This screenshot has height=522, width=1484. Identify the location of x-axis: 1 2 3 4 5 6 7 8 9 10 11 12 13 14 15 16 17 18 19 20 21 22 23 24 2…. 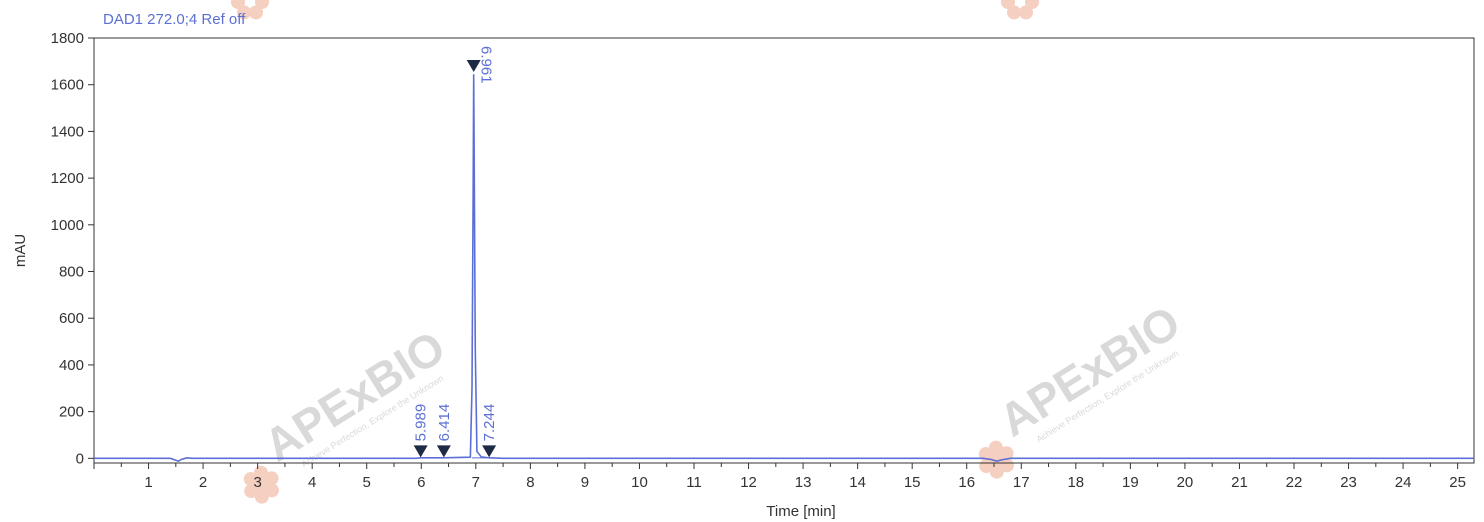
(779, 477).